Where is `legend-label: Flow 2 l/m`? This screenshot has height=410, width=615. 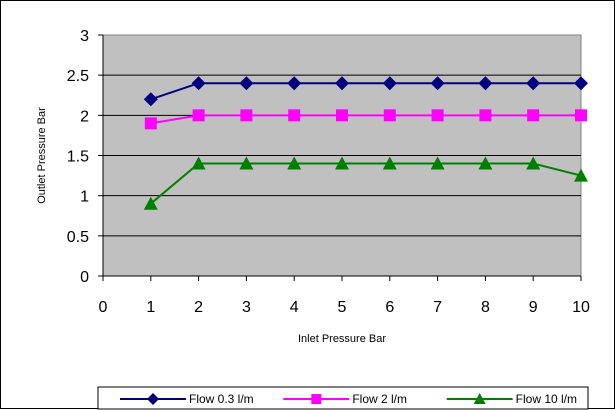
legend-label: Flow 2 l/m is located at coordinates (379, 399).